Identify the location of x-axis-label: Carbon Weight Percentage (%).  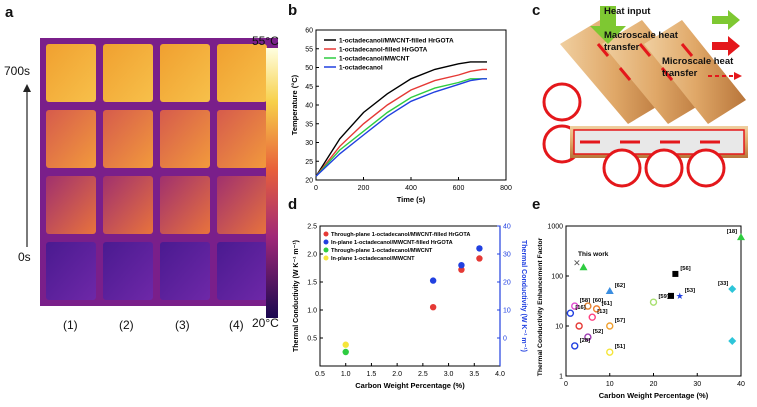
(654, 395).